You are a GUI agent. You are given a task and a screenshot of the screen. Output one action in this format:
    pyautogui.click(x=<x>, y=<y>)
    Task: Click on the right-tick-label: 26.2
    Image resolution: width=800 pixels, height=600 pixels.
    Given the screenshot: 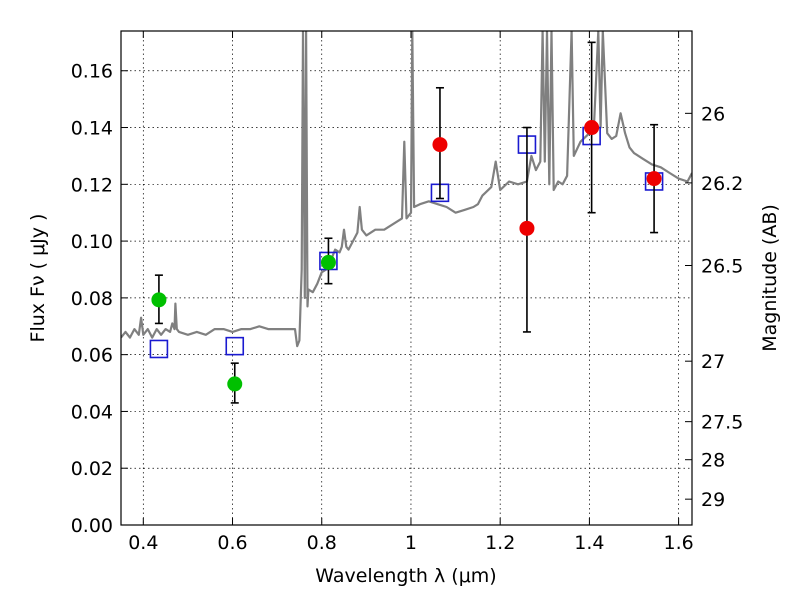 What is the action you would take?
    pyautogui.click(x=722, y=184)
    